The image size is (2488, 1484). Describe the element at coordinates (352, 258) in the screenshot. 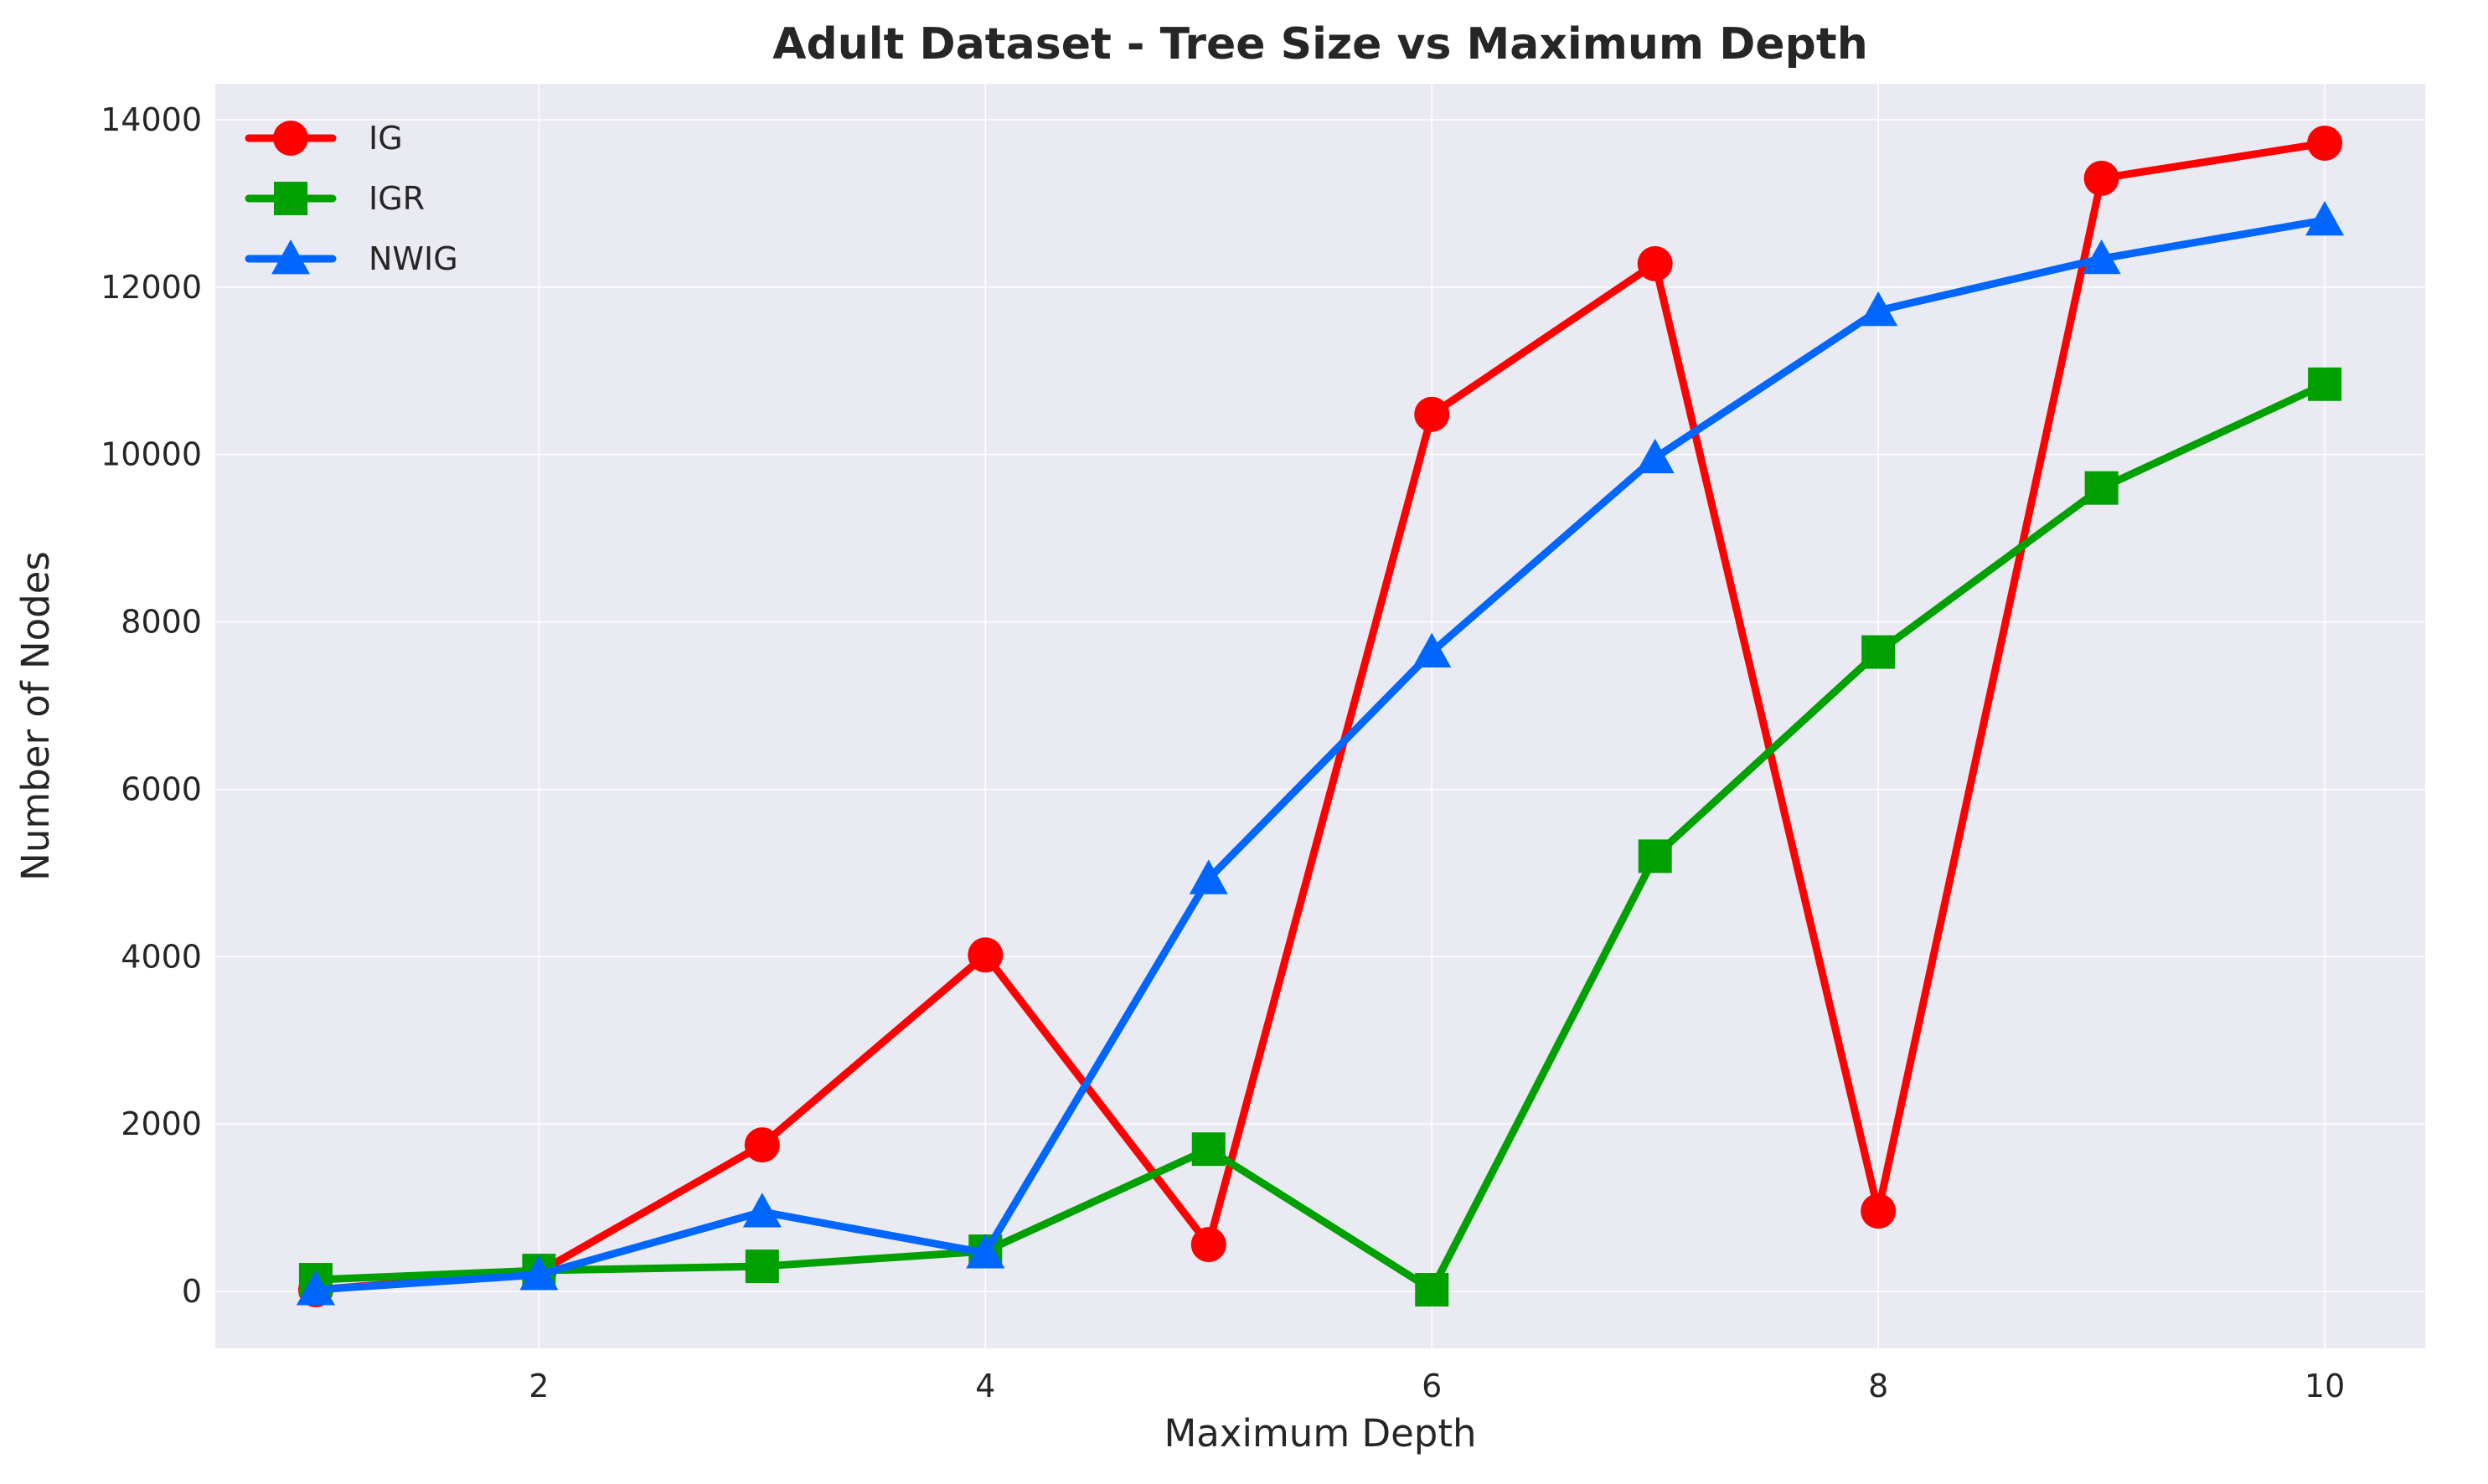

I see `legend-item-nwig: NWIG` at that location.